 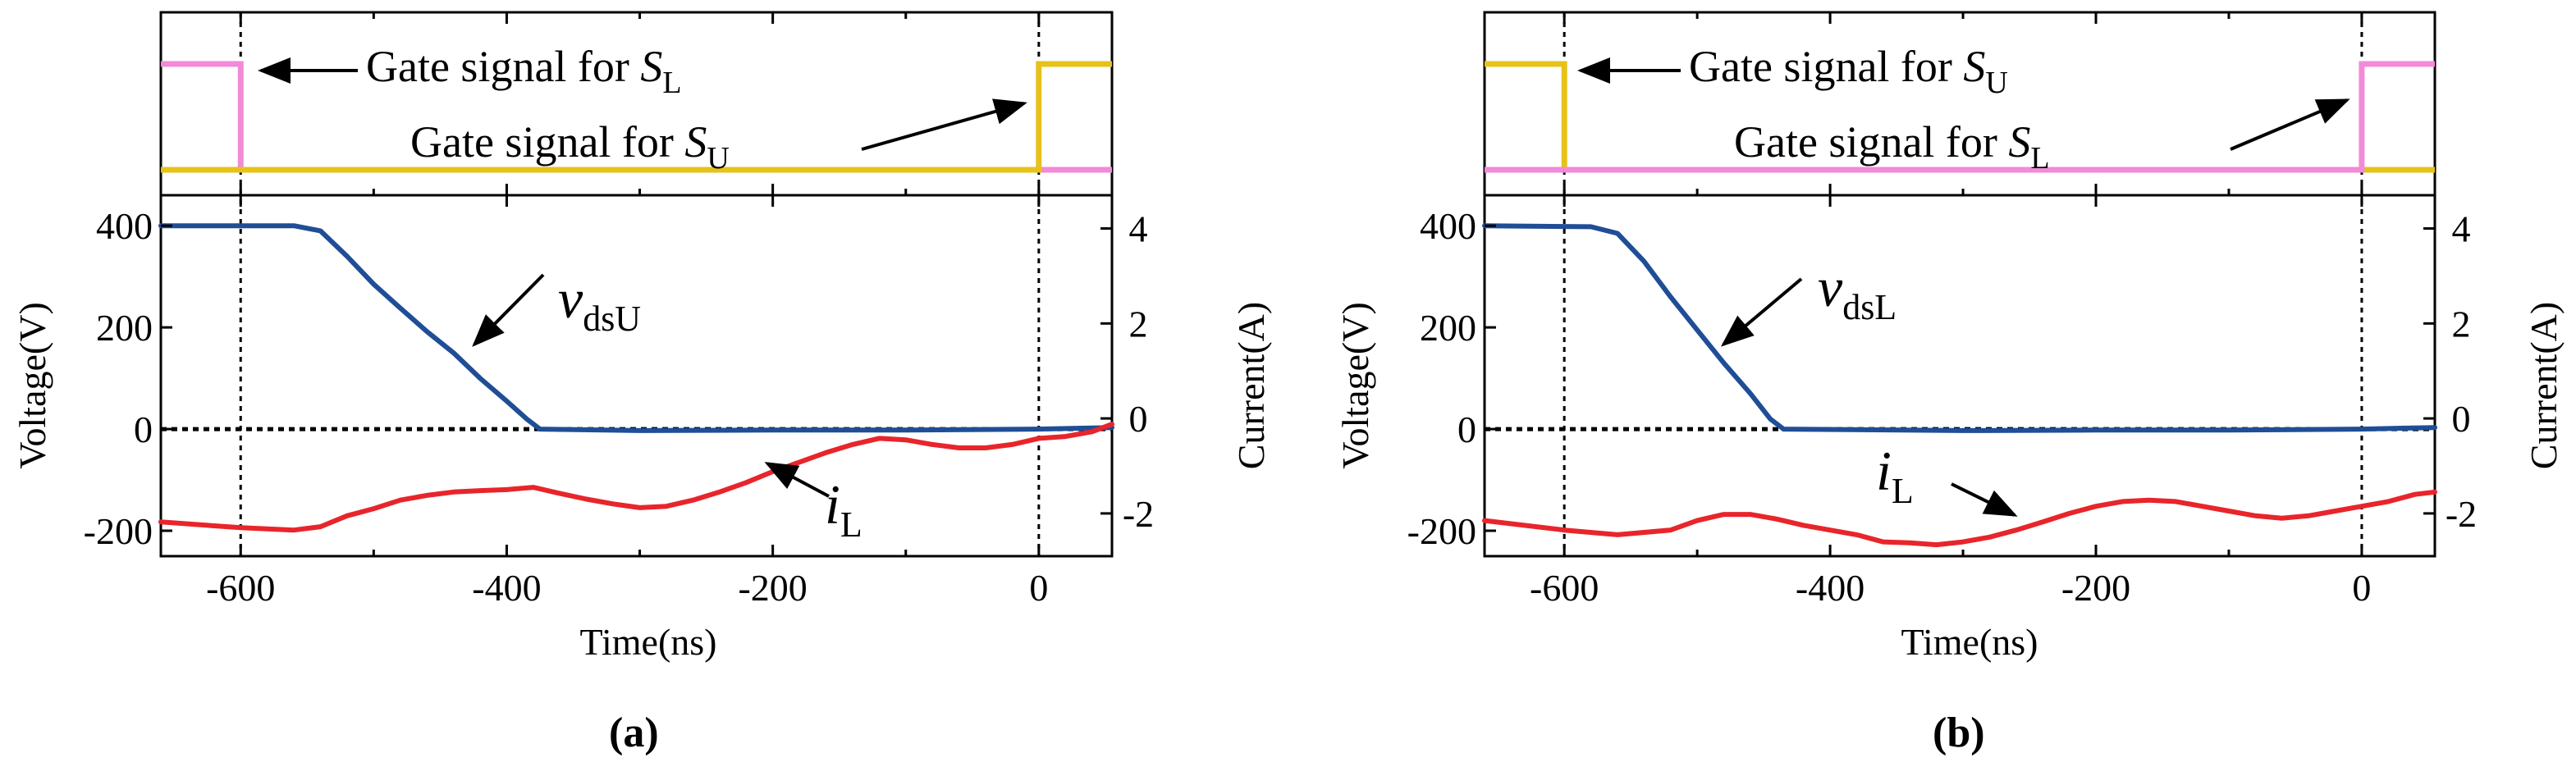 I want to click on vds-label-a: vdsU, so click(x=599, y=303).